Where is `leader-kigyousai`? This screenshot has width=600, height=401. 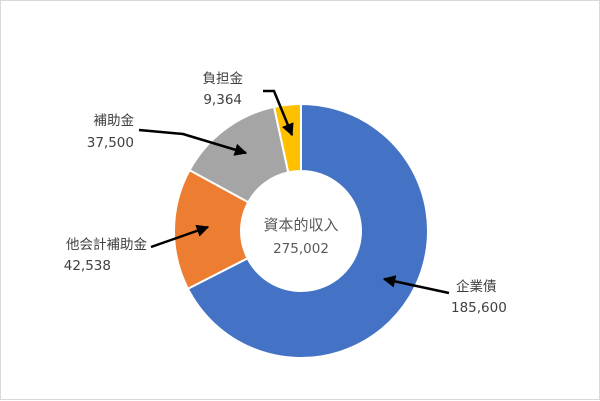 leader-kigyousai is located at coordinates (416, 285).